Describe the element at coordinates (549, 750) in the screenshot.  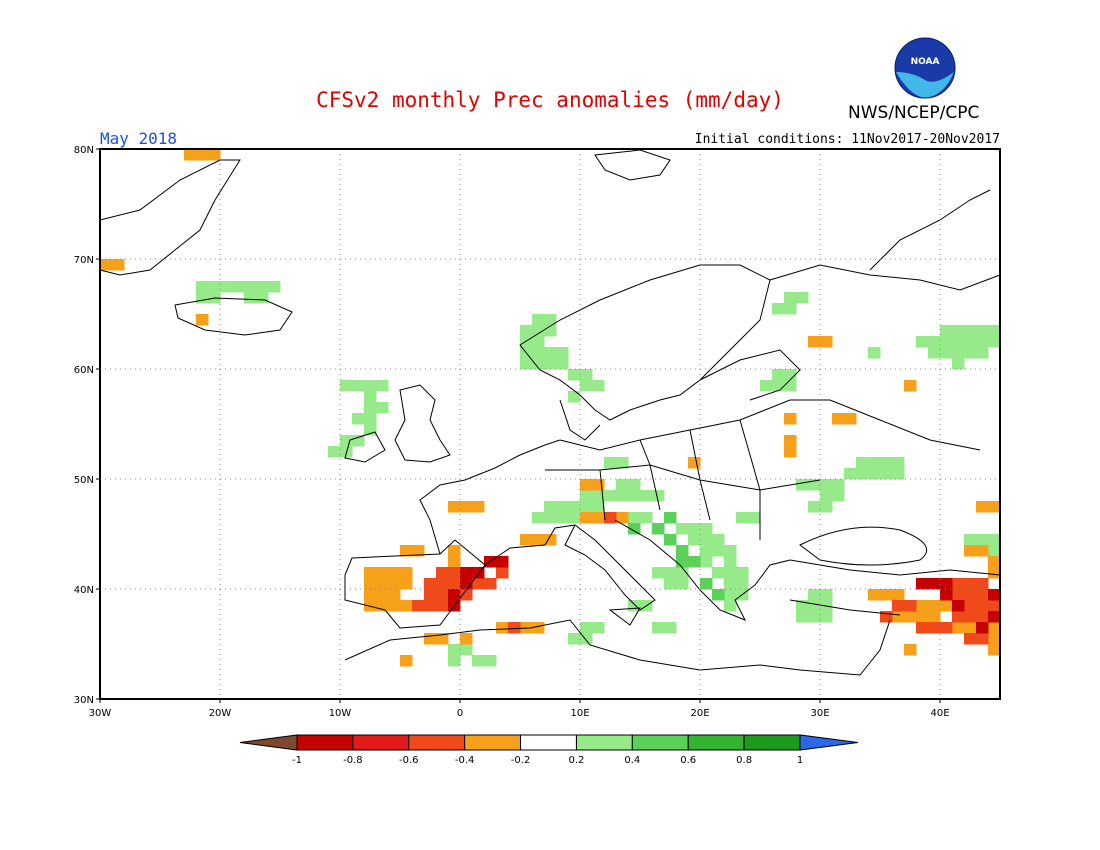
I see `color-legend: -1 -0.8 -0.6 -0.4 -0.2 0.2 0.4 0.6 0.8 1` at that location.